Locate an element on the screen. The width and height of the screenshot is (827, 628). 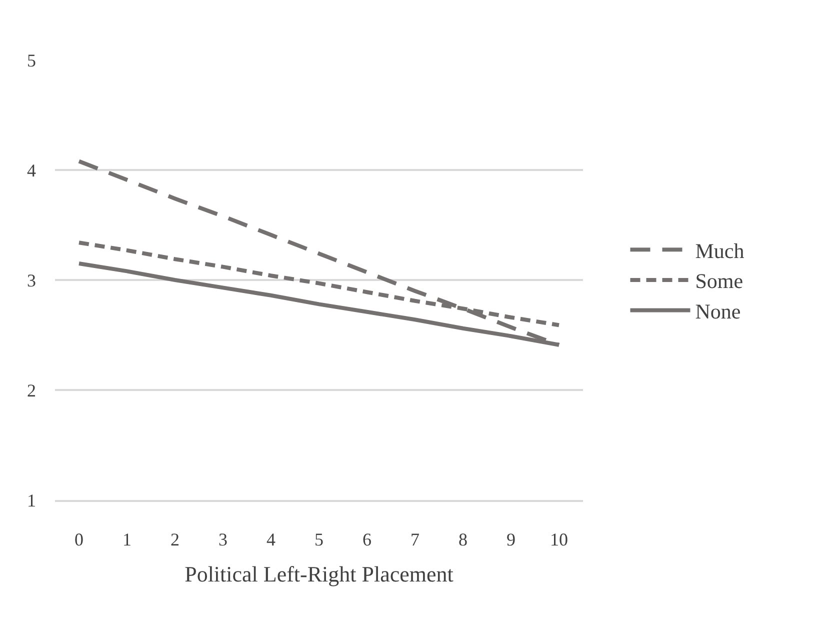
y-tick-label: 5 is located at coordinates (31, 60).